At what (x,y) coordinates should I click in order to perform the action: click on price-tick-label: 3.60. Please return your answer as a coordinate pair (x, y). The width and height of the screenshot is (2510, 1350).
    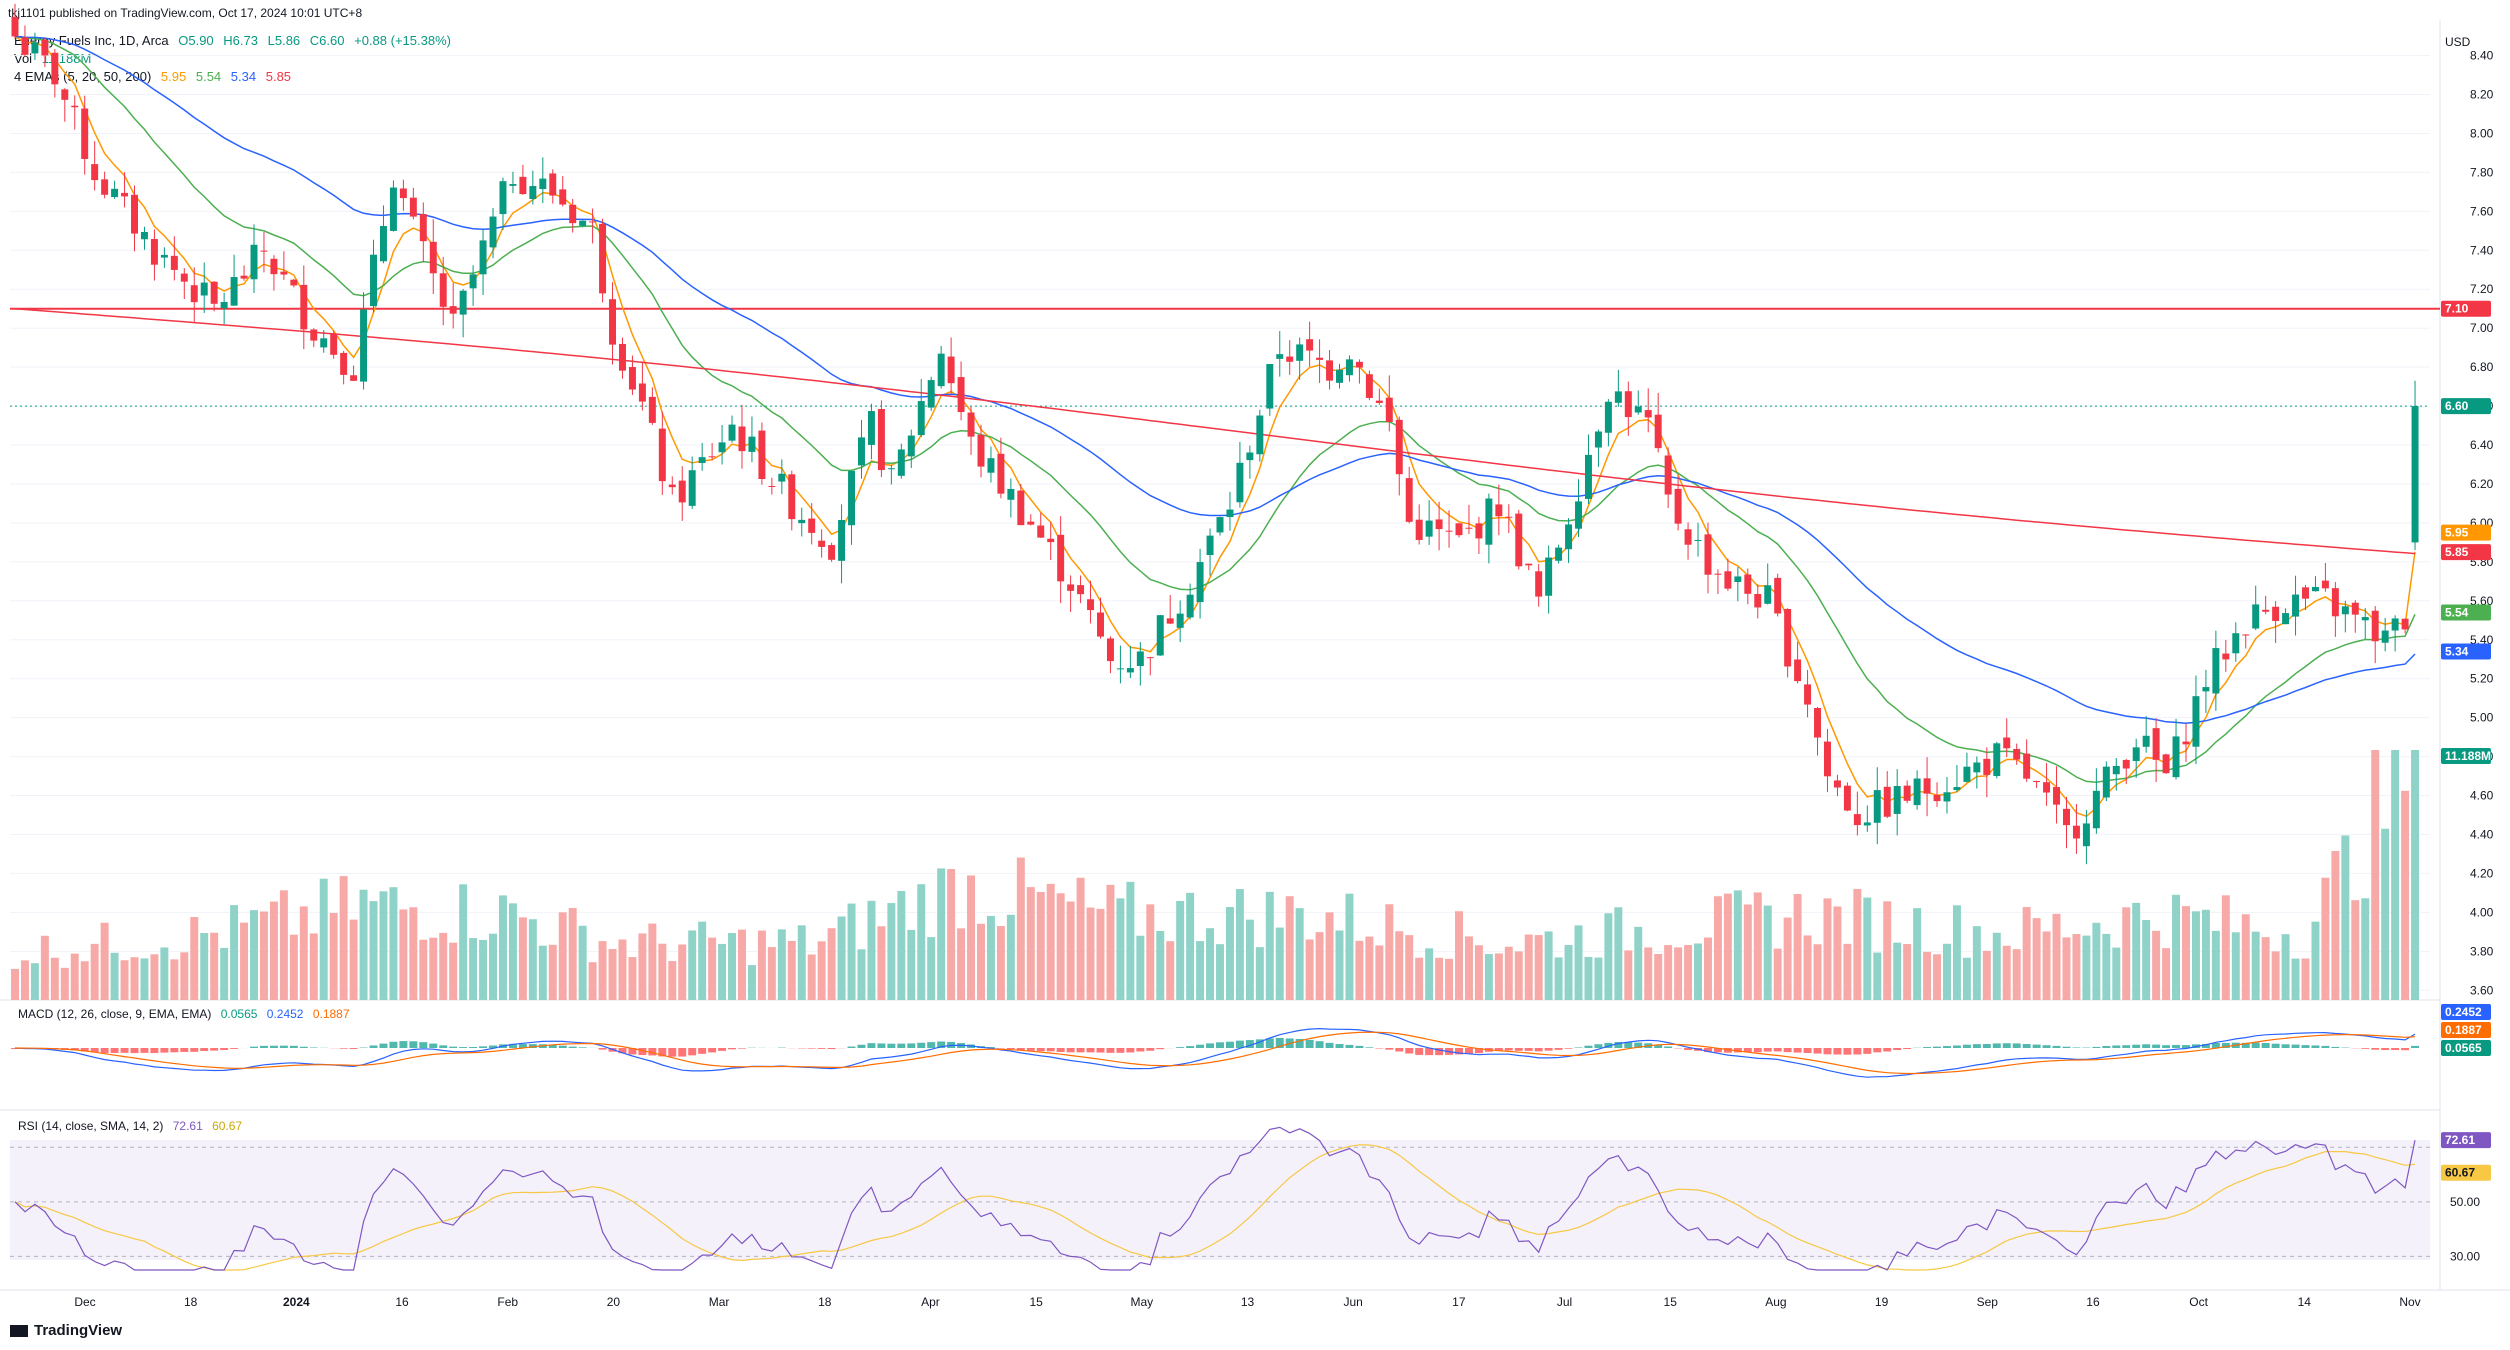
    Looking at the image, I should click on (2482, 990).